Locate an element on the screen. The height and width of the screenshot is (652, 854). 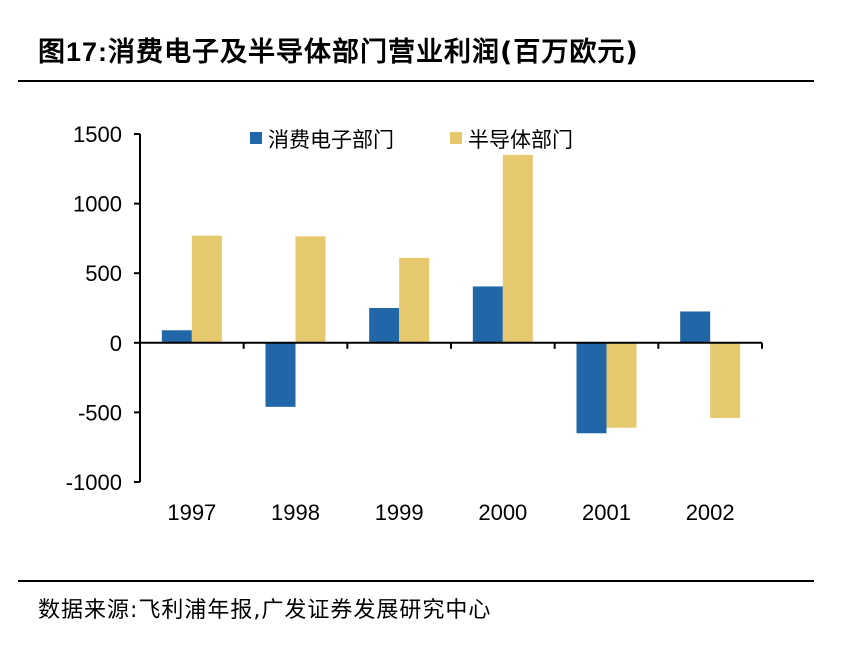
x-tick-label: 2002 is located at coordinates (710, 512).